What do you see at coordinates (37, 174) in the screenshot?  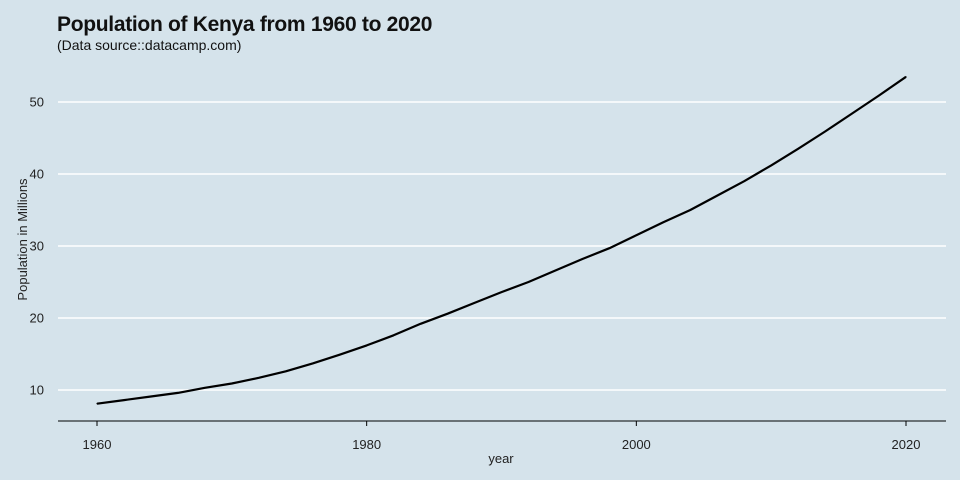 I see `y-tick-label: 40` at bounding box center [37, 174].